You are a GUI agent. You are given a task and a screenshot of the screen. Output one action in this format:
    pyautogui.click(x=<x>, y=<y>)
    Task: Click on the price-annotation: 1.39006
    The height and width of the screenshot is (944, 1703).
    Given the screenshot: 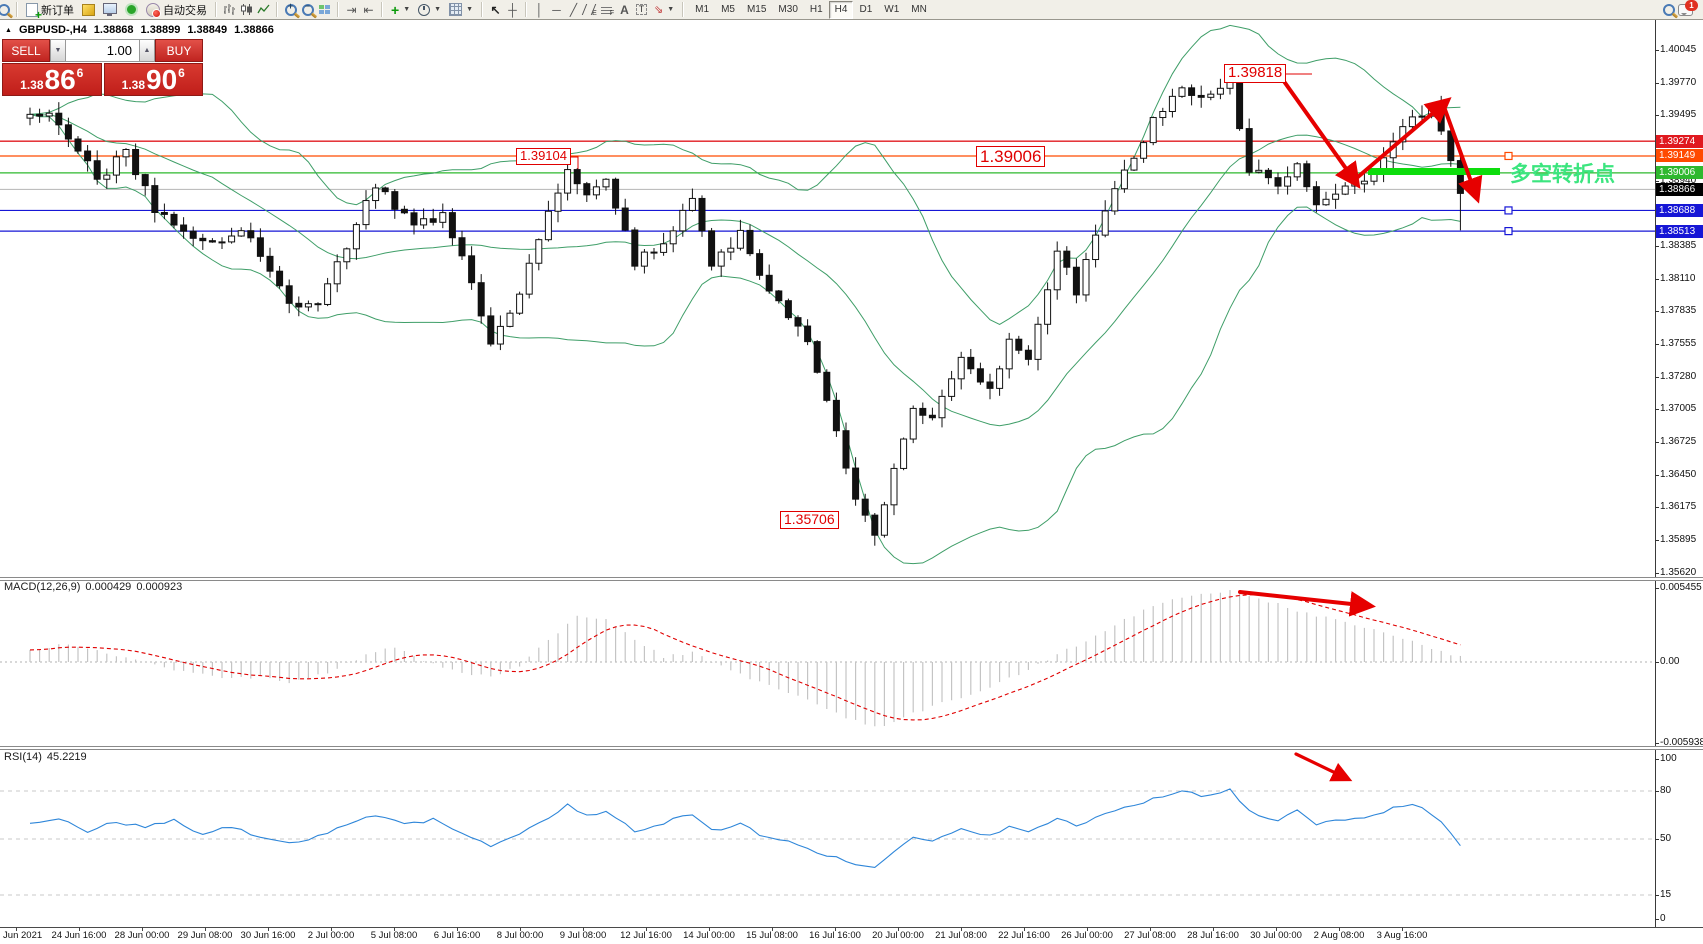 What is the action you would take?
    pyautogui.click(x=1011, y=157)
    